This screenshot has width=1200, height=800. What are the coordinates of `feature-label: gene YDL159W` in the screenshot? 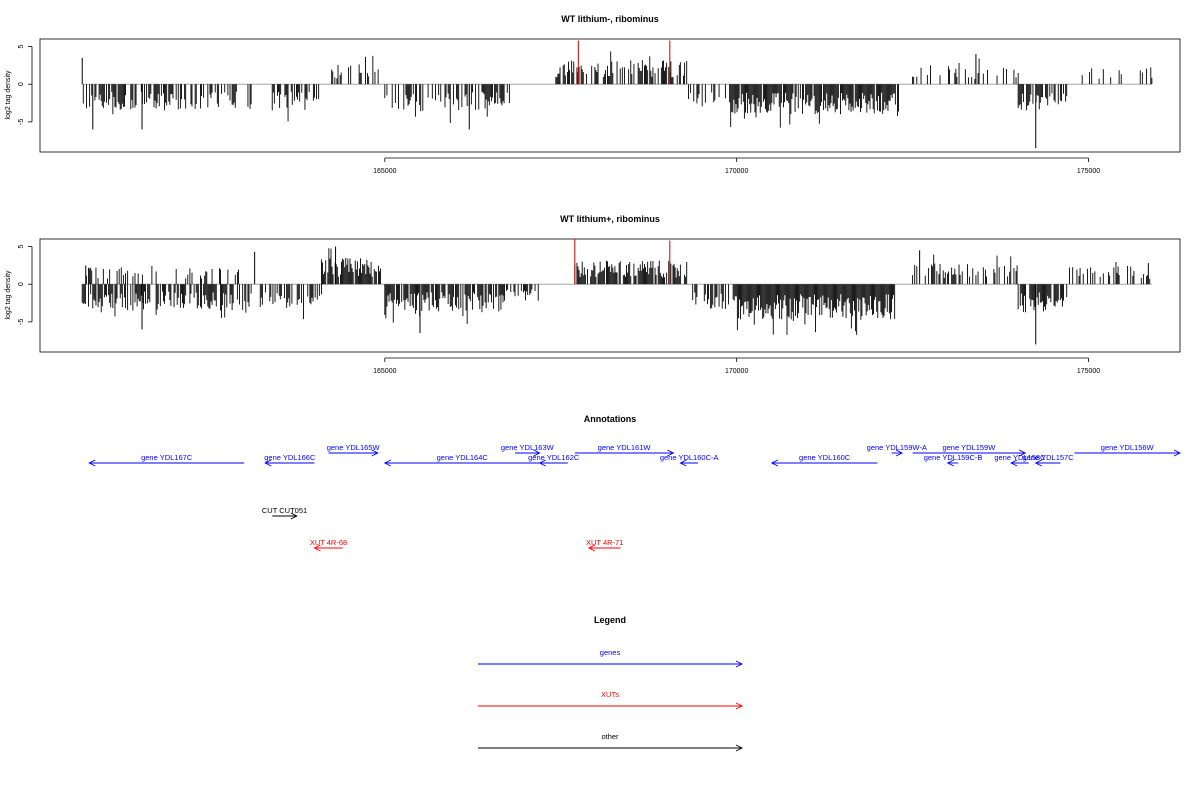 It's located at (969, 447).